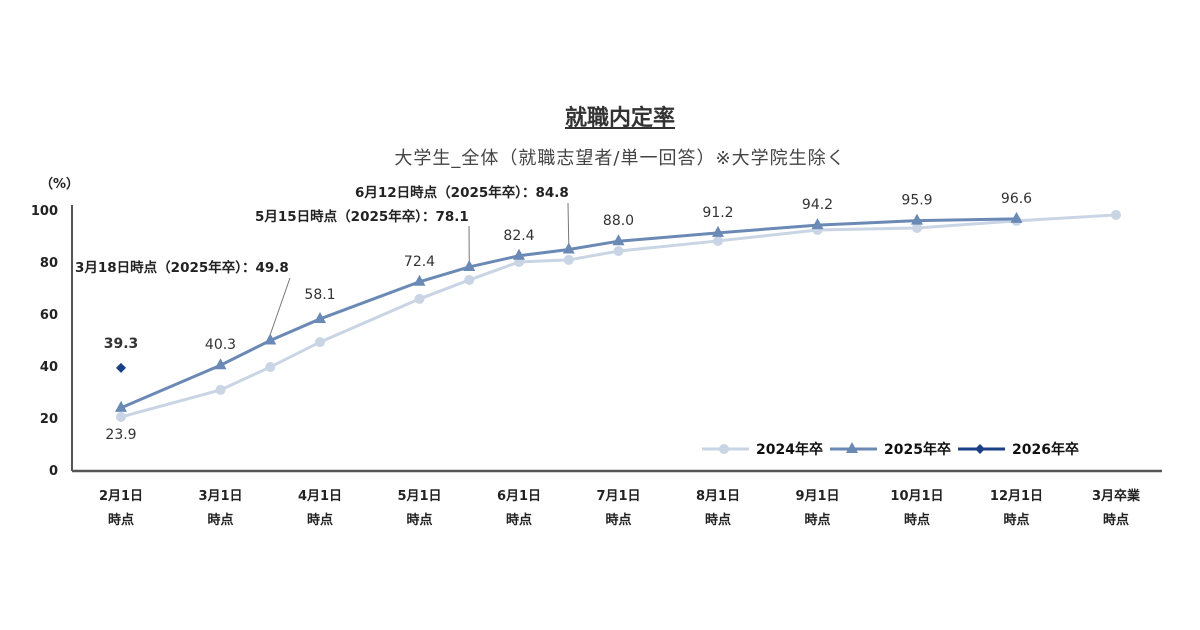 The image size is (1200, 630). Describe the element at coordinates (519, 496) in the screenshot. I see `x-tick-label: 6月1日` at that location.